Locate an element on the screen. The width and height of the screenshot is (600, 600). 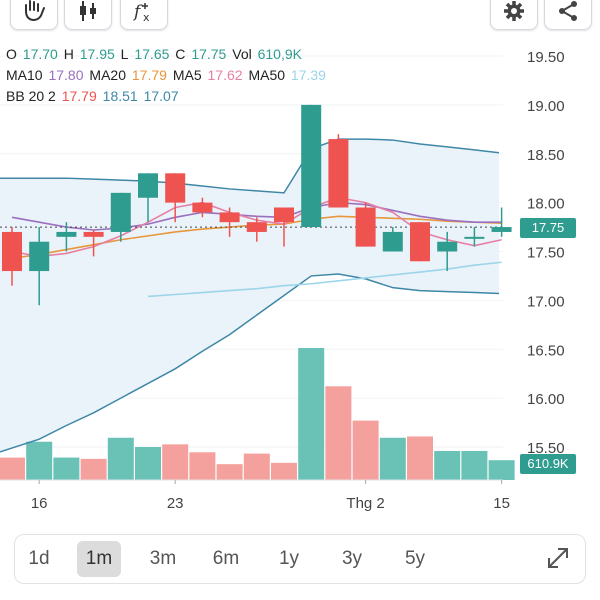
volume-tag: 610.9K is located at coordinates (548, 464).